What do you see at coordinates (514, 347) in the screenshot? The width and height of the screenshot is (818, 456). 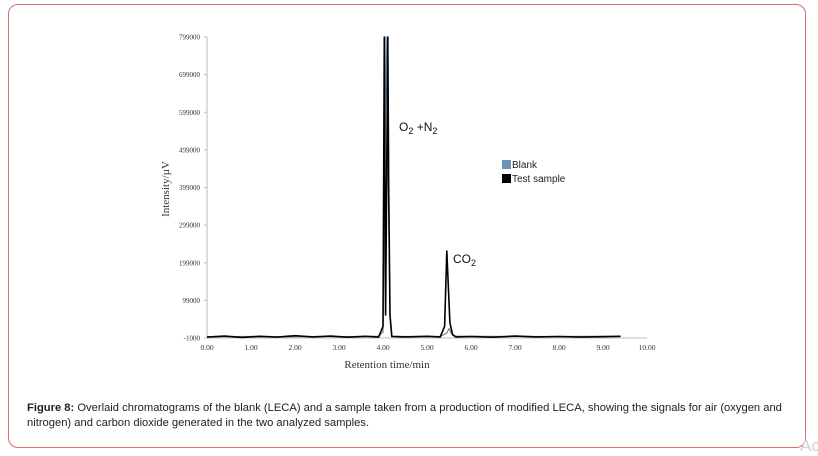 I see `x-tick-label: 7.00` at bounding box center [514, 347].